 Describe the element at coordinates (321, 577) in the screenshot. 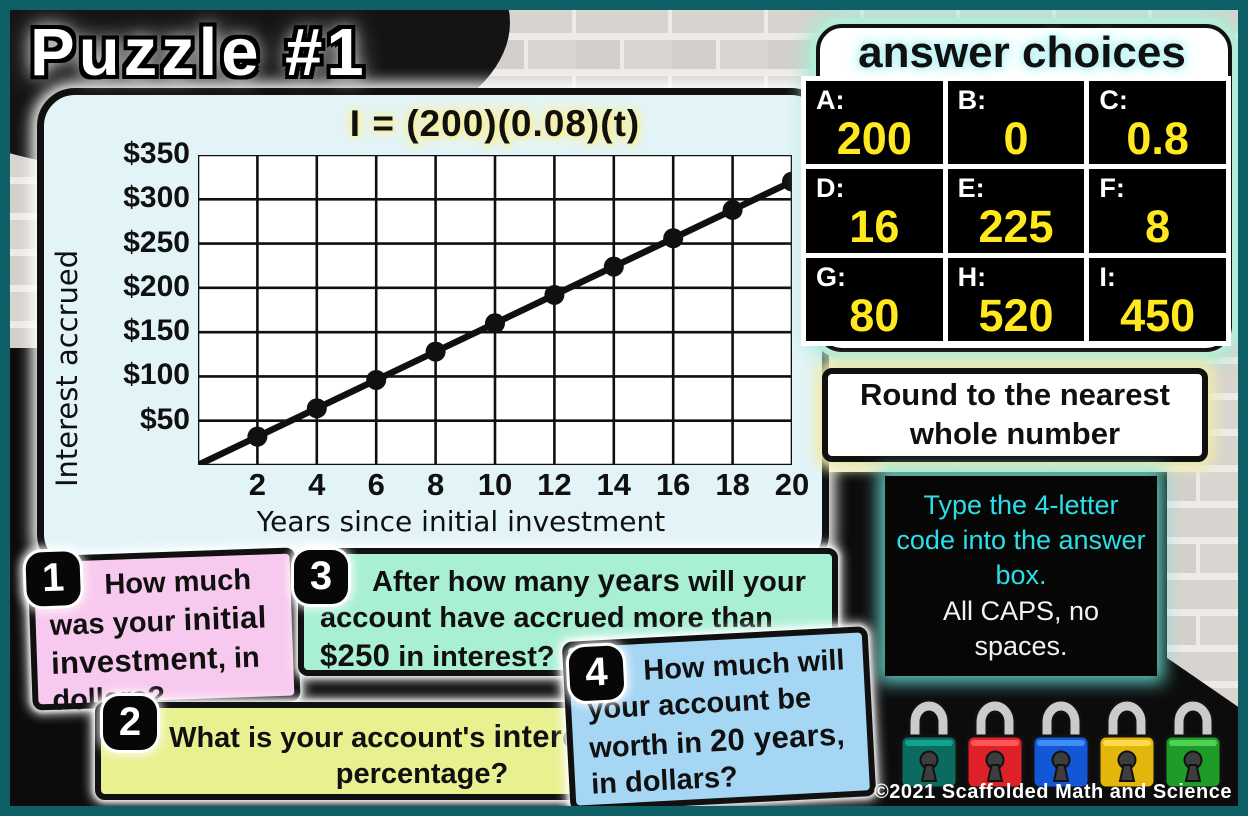

I see `question-number-badge: 3` at that location.